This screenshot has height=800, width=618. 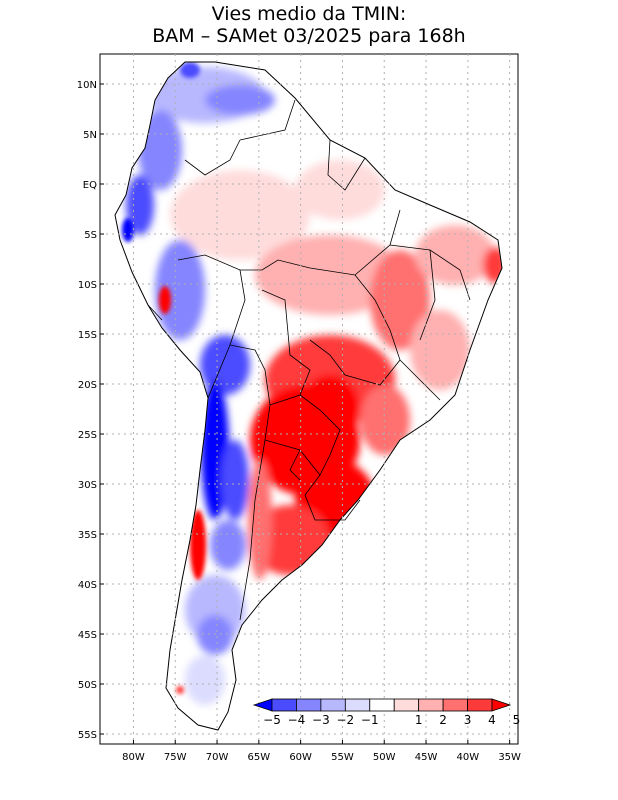 I want to click on colorbar-label: 1, so click(x=419, y=720).